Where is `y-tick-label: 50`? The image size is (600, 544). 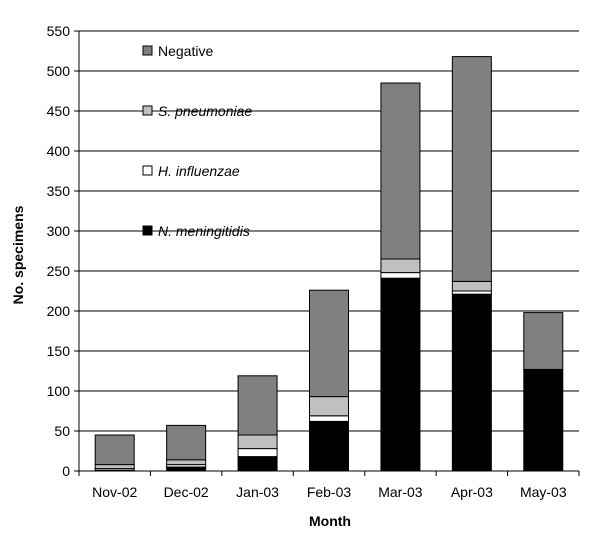
y-tick-label: 50 is located at coordinates (62, 431).